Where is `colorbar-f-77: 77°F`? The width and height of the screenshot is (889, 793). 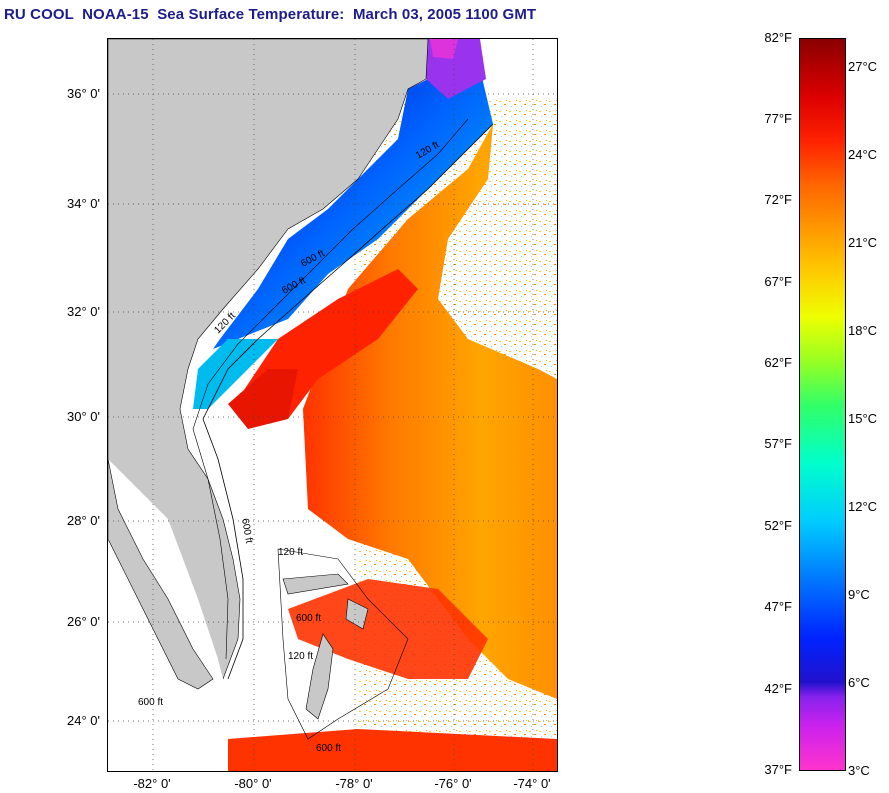 colorbar-f-77: 77°F is located at coordinates (778, 118).